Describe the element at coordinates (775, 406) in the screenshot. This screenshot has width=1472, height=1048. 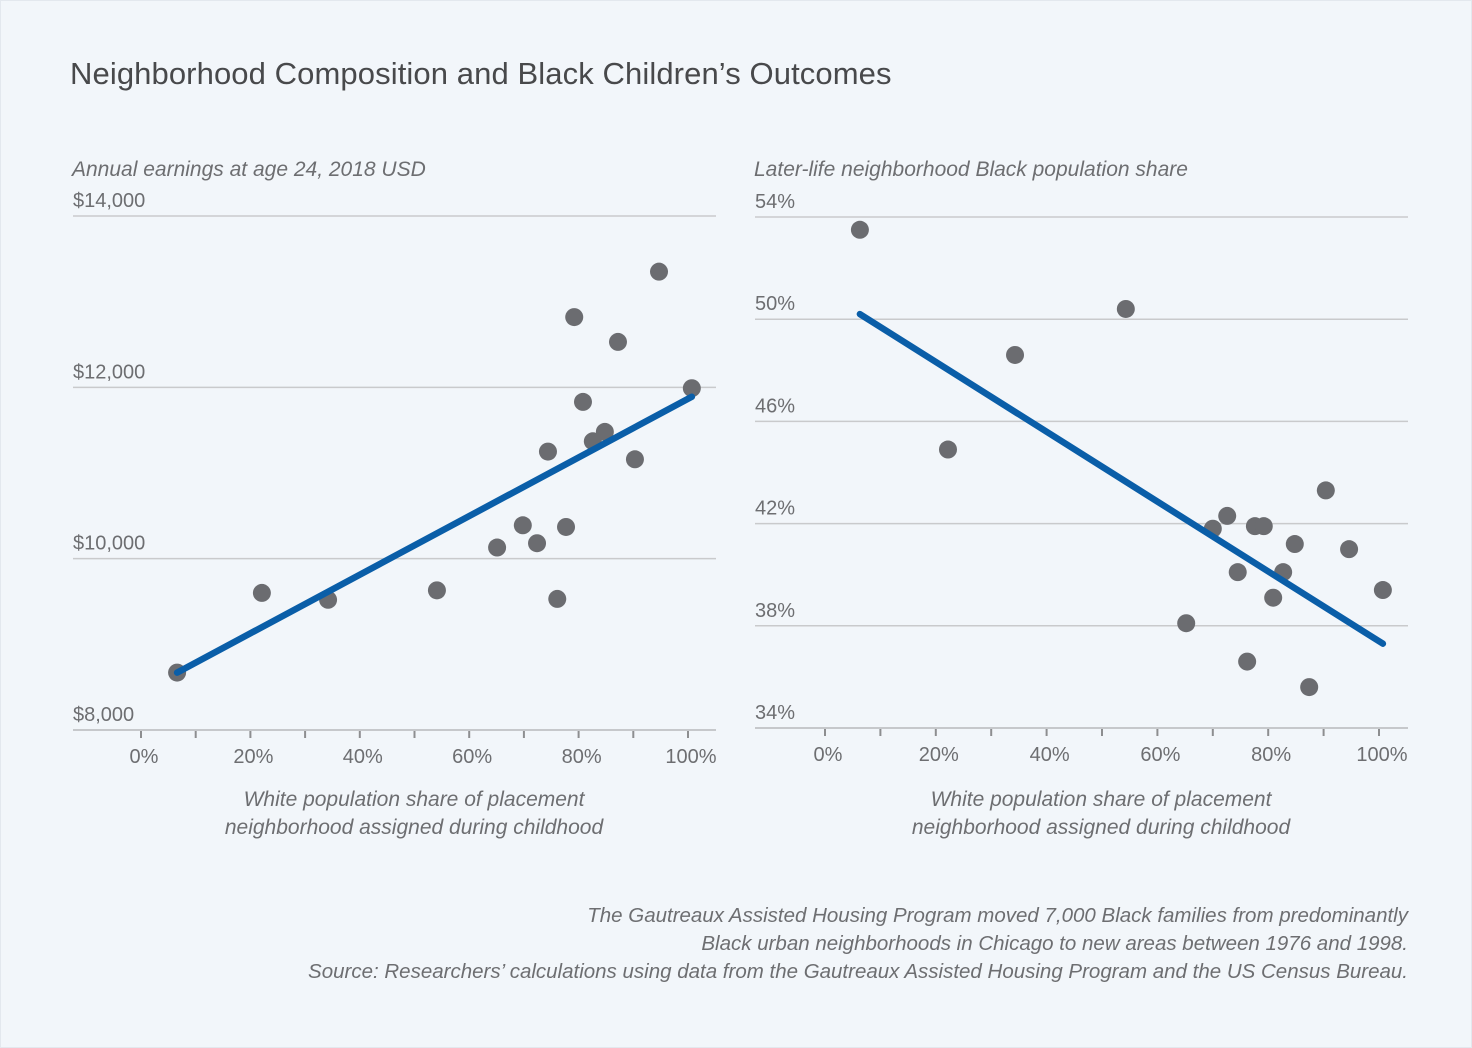
I see `y-tick-label: 46%` at that location.